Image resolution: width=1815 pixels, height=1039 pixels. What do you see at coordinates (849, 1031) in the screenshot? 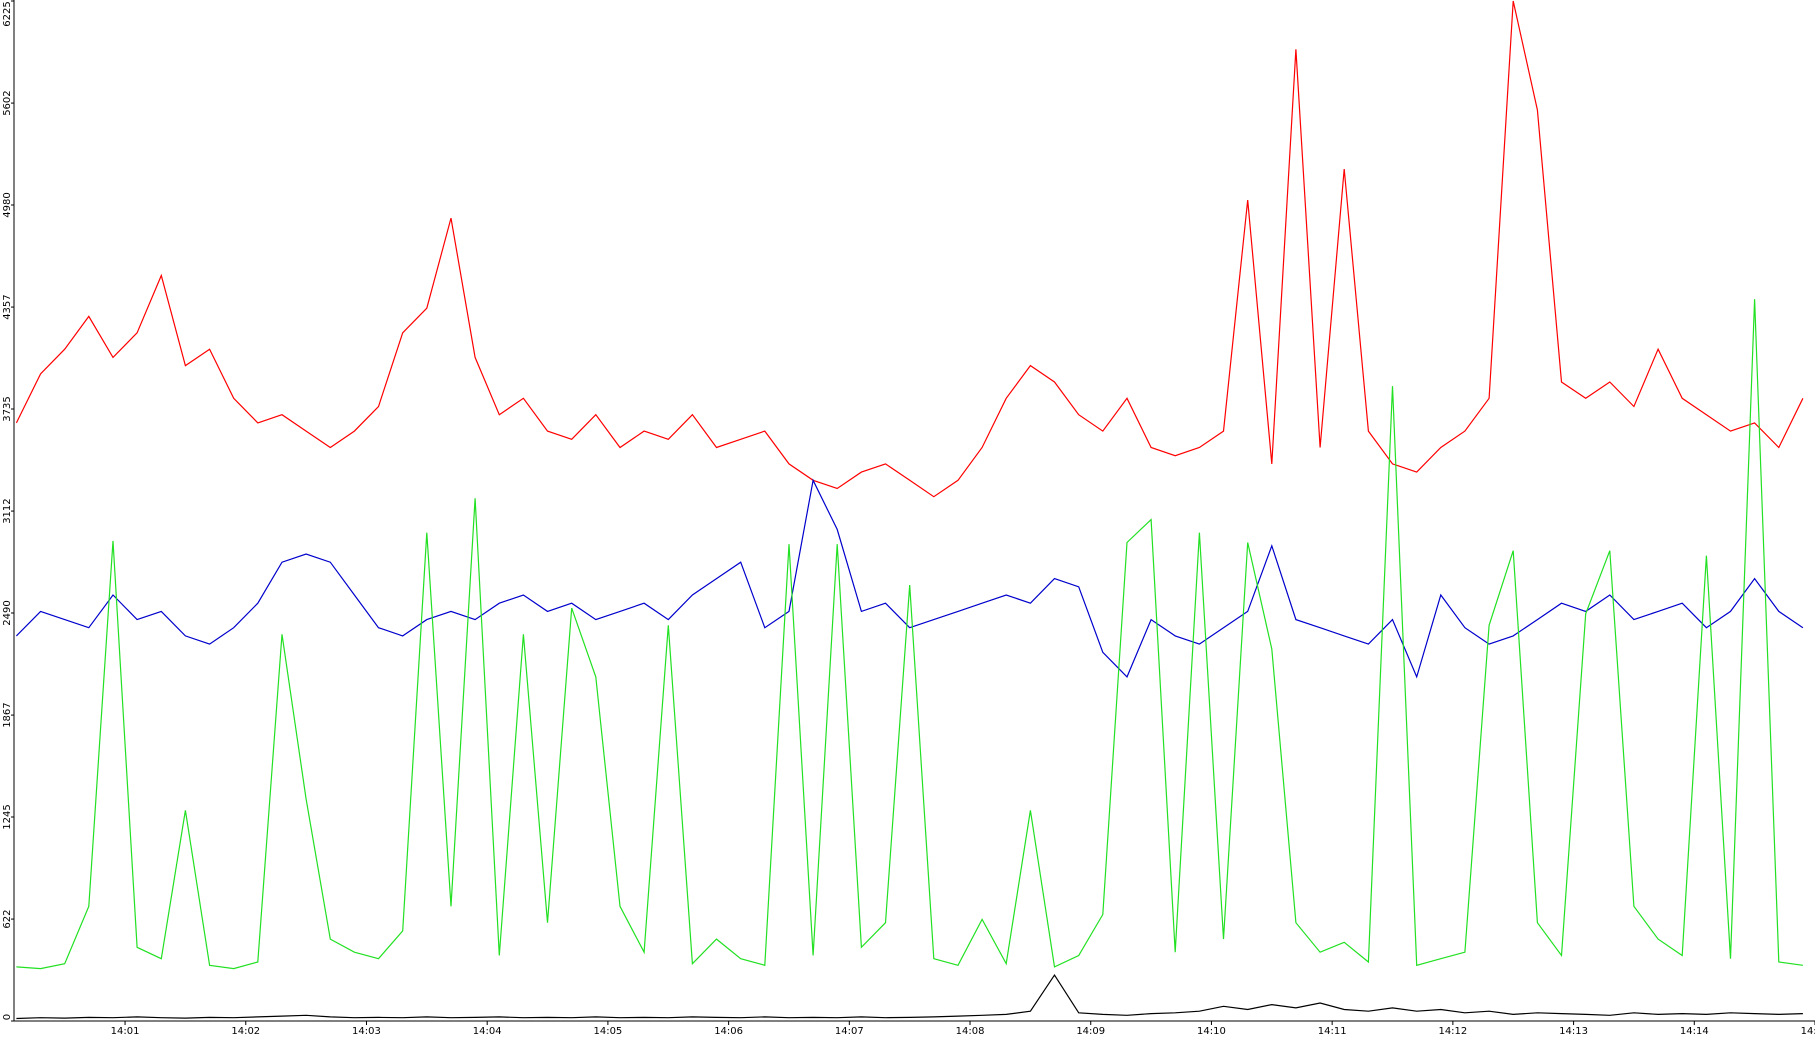
I see `x-tick-label: 14:07` at bounding box center [849, 1031].